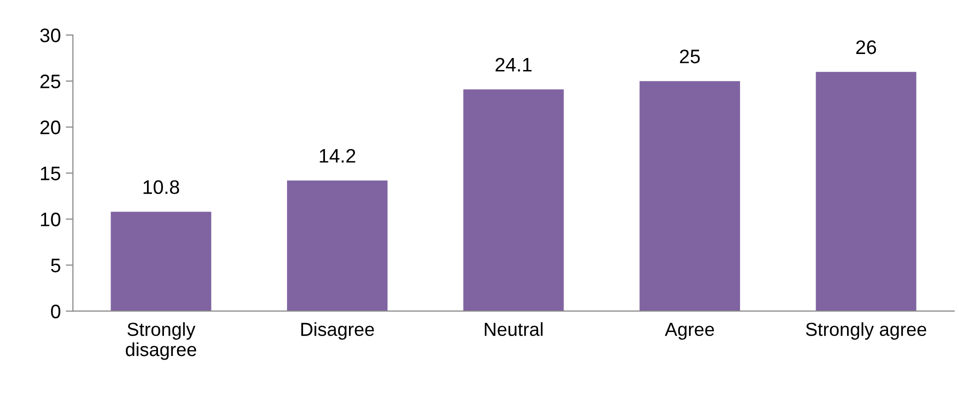 This screenshot has width=959, height=403. I want to click on y-tick-label: 30, so click(50, 35).